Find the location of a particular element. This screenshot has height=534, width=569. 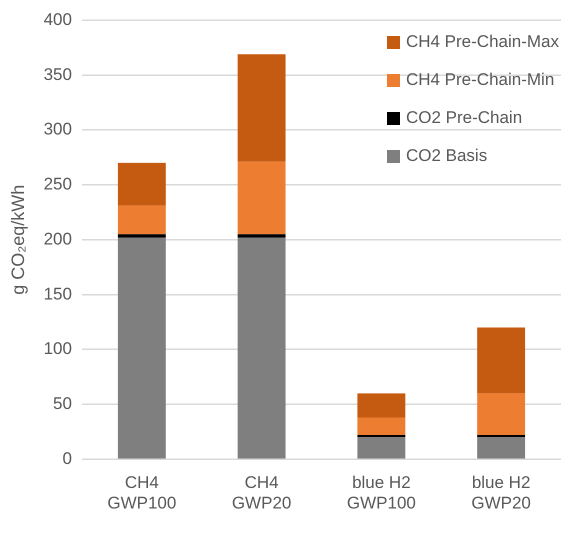

y-tick-label: 150 is located at coordinates (58, 294).